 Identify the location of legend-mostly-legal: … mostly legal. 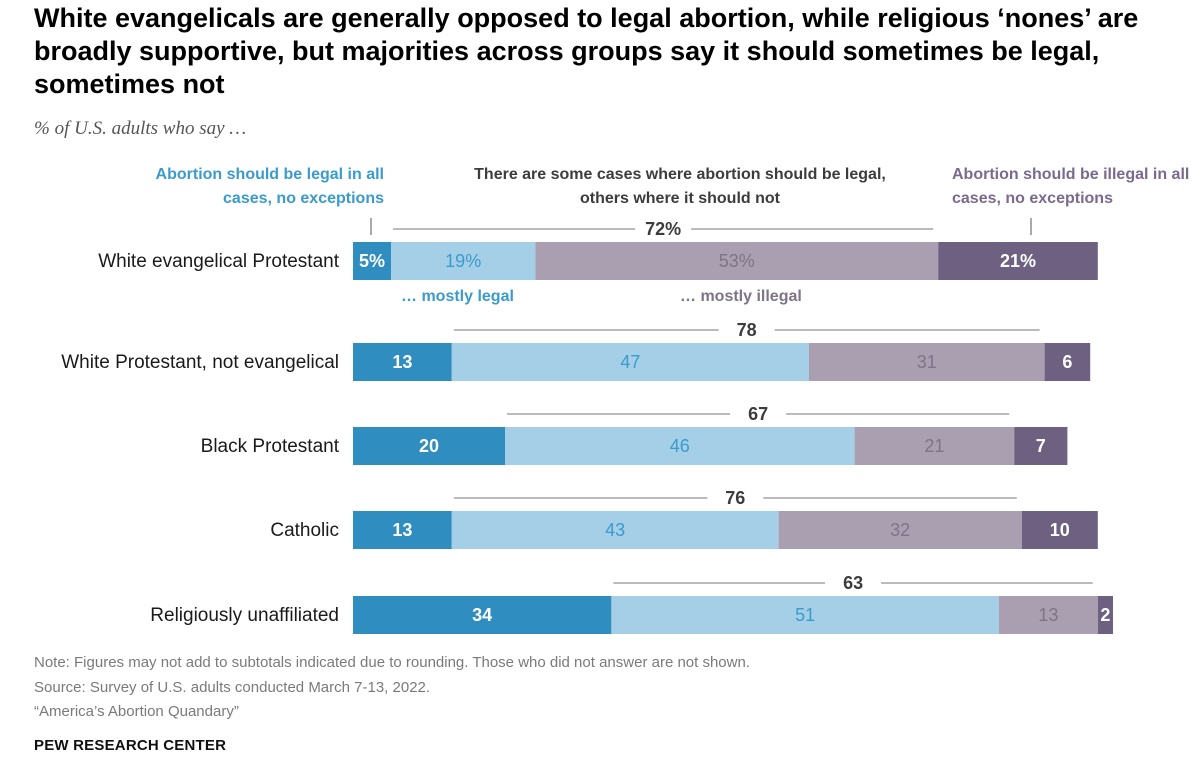
(457, 296).